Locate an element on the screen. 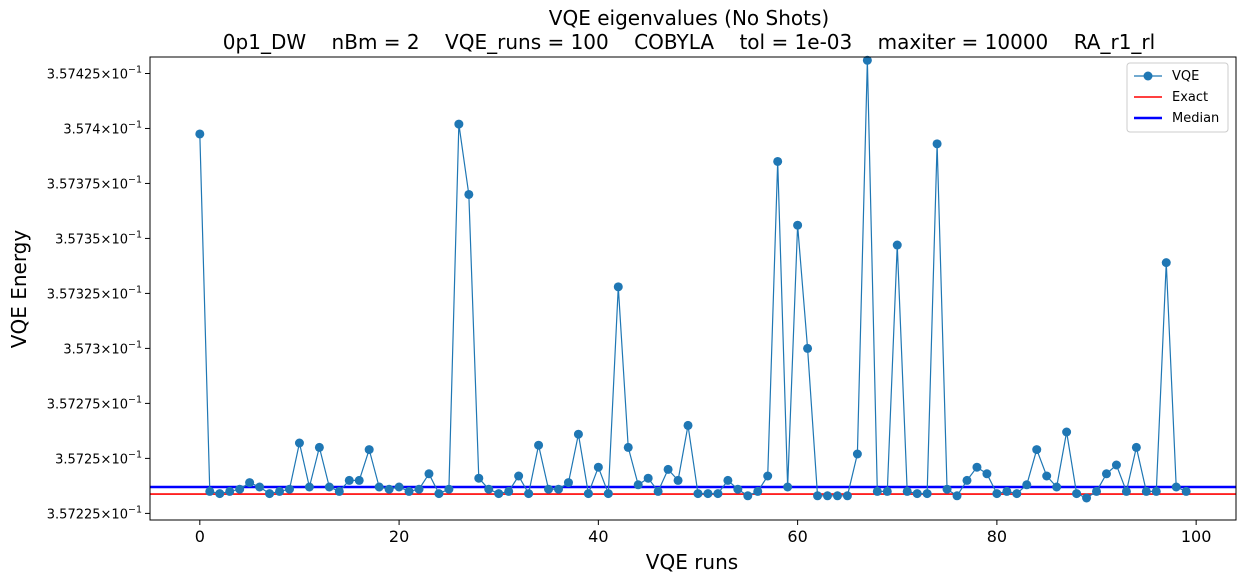  x-axis-ticks: 0 20 40 60 80 100 is located at coordinates (703, 533).